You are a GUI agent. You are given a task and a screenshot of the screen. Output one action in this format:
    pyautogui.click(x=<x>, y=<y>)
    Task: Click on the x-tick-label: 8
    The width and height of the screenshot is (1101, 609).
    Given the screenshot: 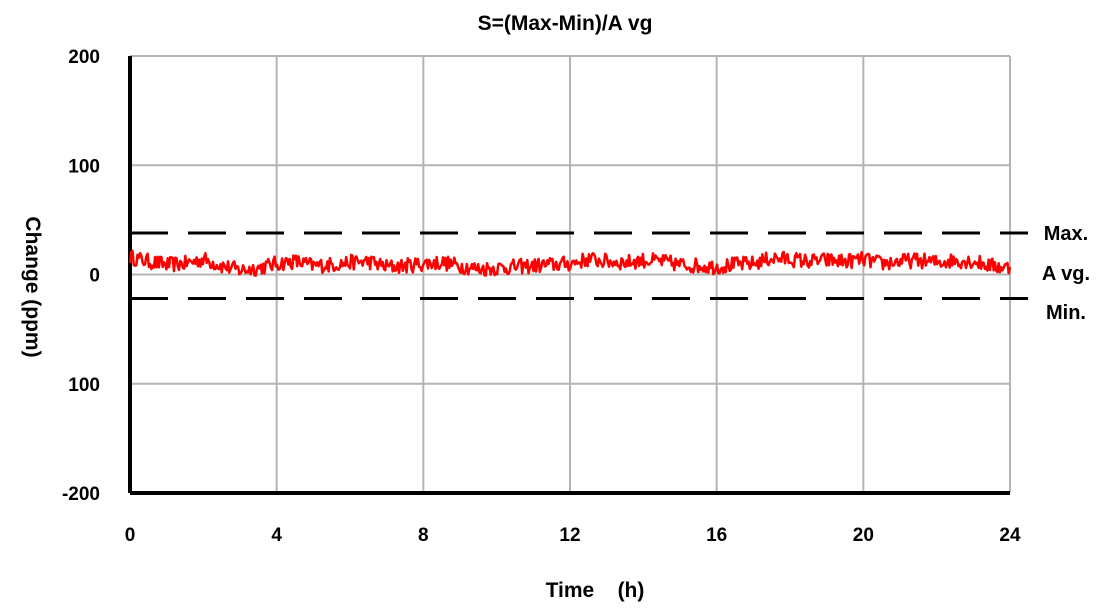 What is the action you would take?
    pyautogui.click(x=423, y=535)
    